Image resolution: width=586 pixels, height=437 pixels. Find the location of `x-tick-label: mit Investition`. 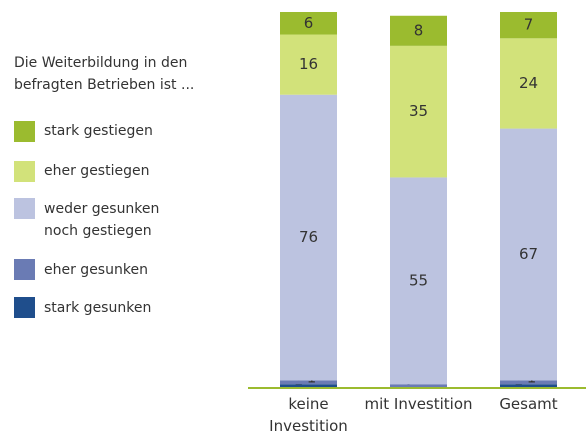

x-tick-label: mit Investition is located at coordinates (418, 404).